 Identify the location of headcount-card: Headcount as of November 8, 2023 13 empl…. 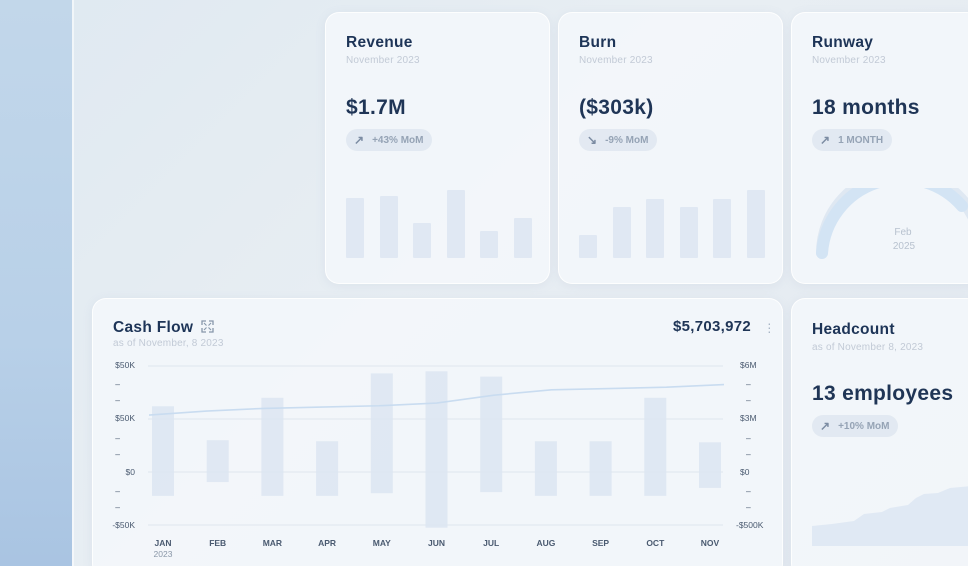
(879, 432).